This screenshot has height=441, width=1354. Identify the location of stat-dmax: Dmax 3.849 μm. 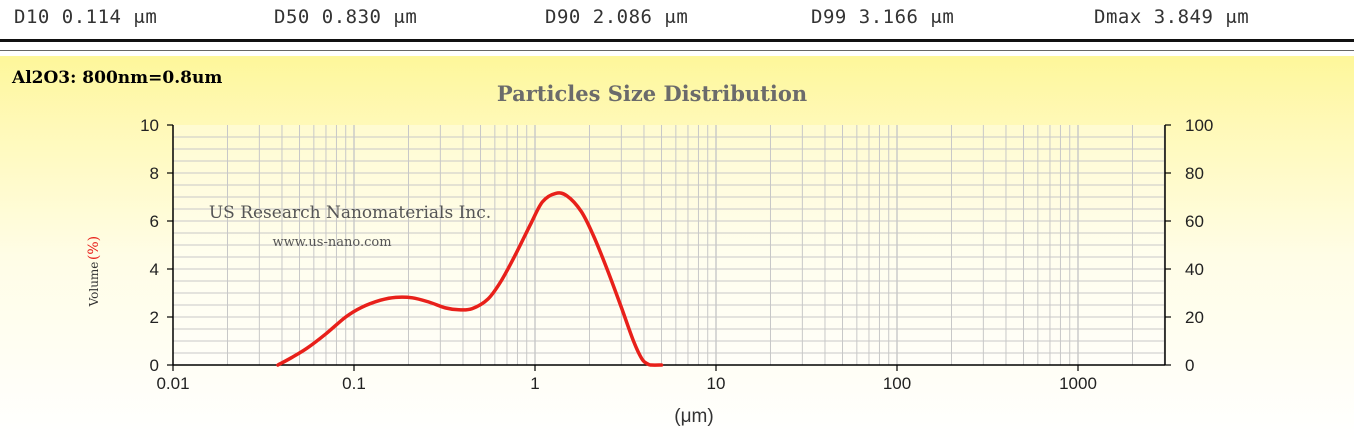
(1172, 17).